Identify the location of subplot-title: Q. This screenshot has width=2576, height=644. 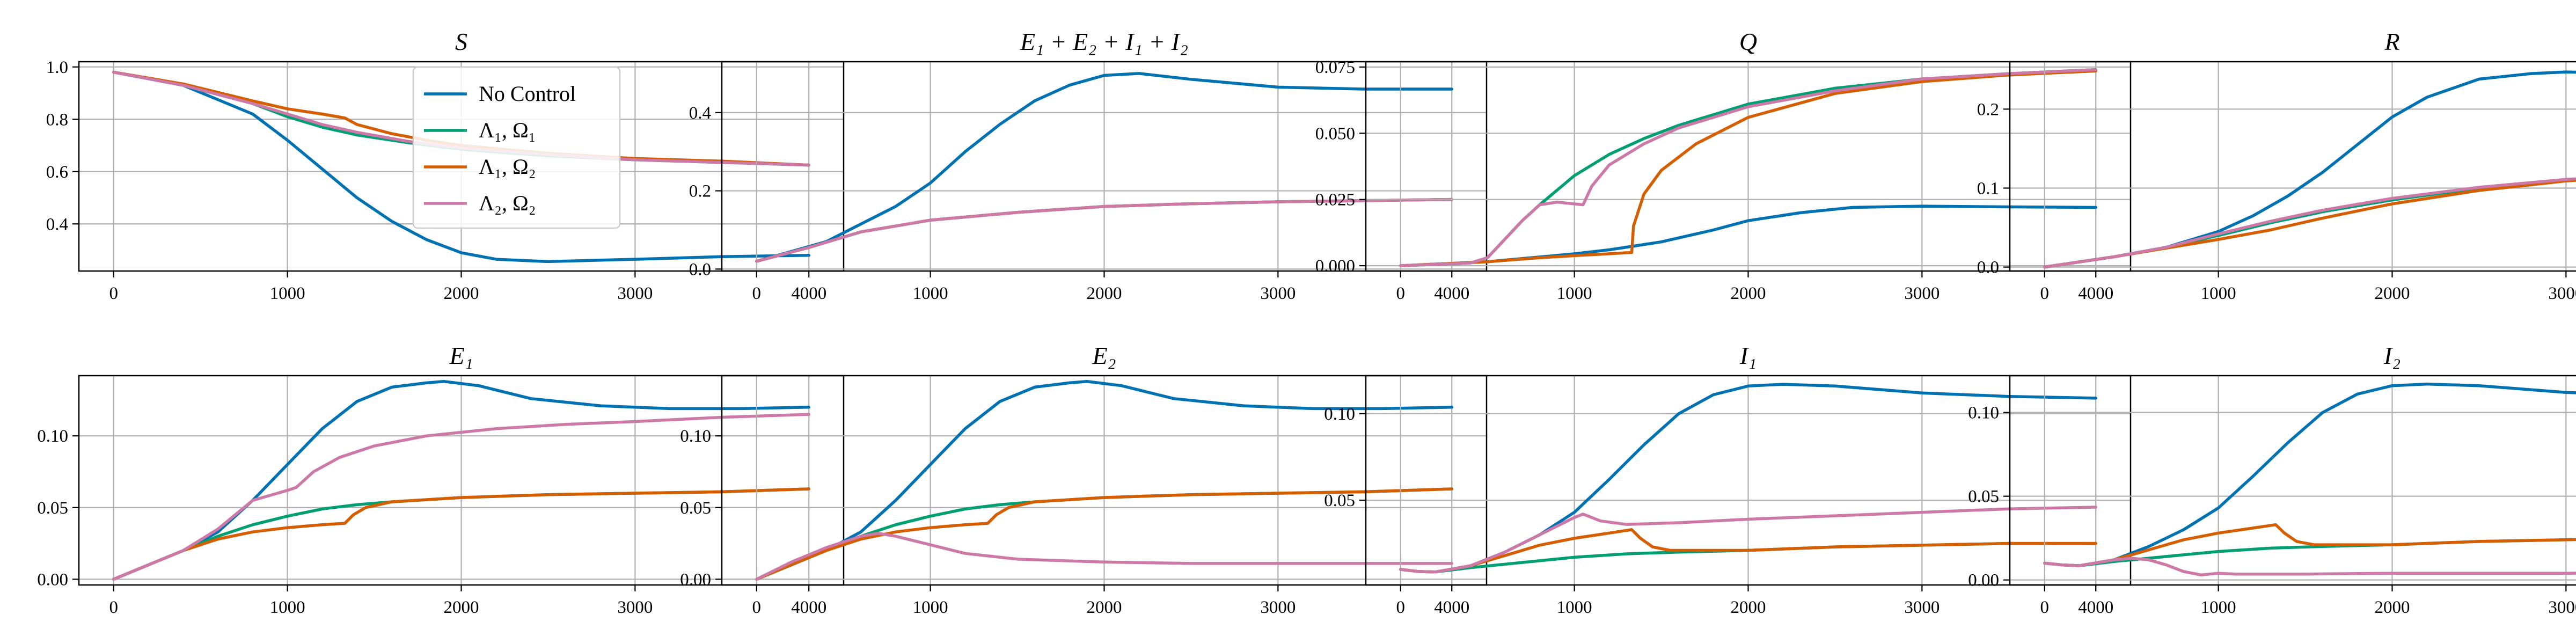
(1748, 41).